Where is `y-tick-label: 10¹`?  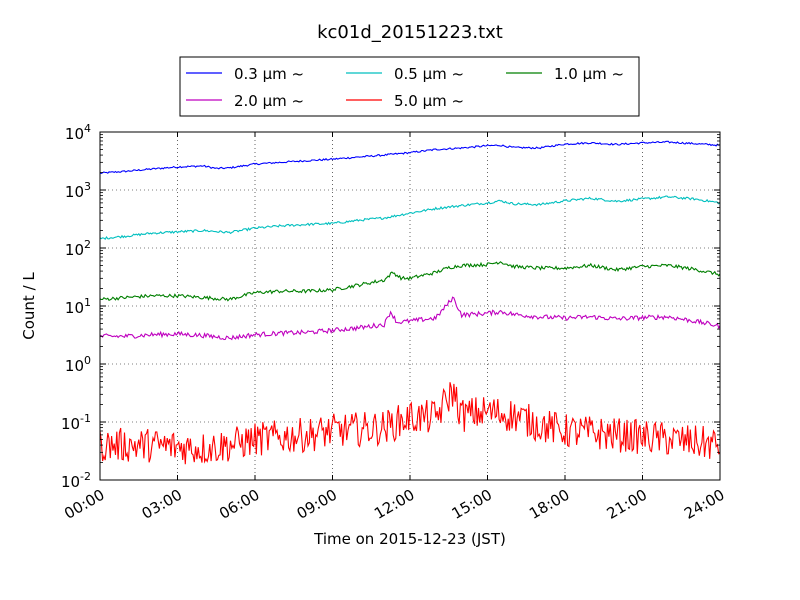 y-tick-label: 10¹ is located at coordinates (78, 306).